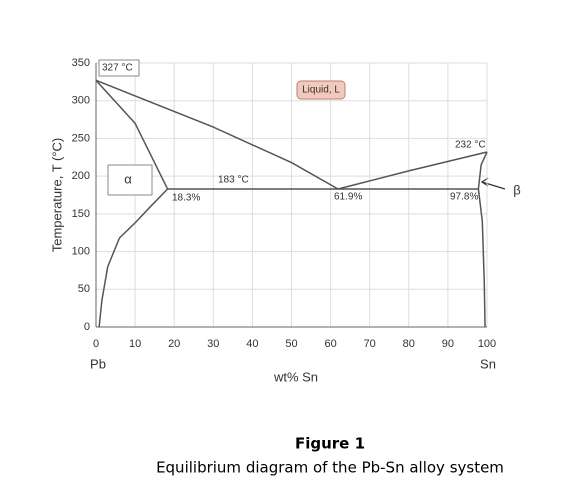 The height and width of the screenshot is (501, 562). What do you see at coordinates (330, 344) in the screenshot?
I see `x-tick-label: 60` at bounding box center [330, 344].